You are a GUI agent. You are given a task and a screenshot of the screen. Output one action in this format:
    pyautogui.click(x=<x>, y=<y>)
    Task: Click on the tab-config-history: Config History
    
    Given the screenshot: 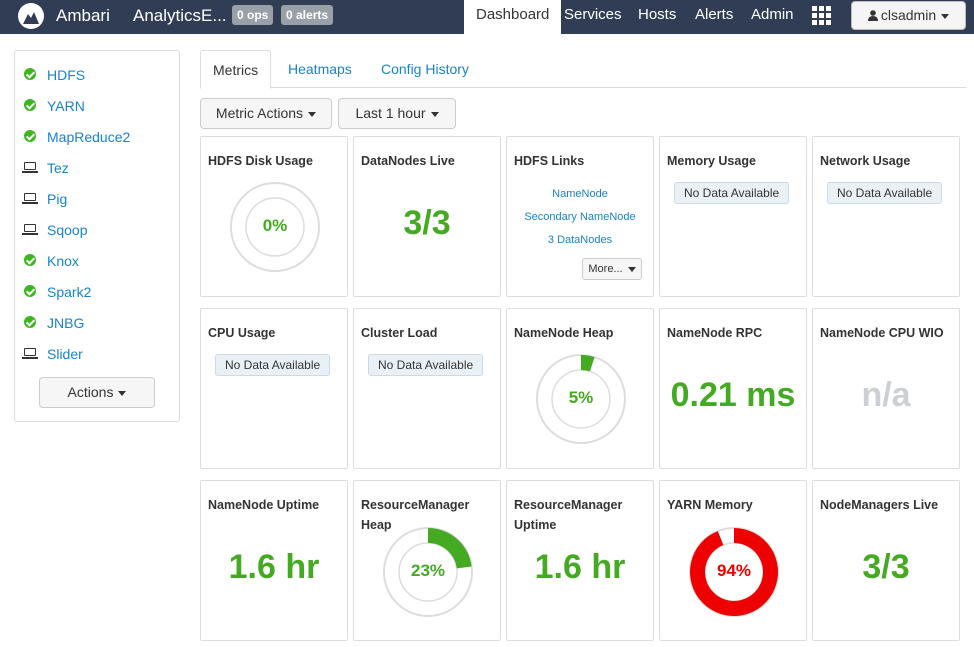 What is the action you would take?
    pyautogui.click(x=425, y=69)
    